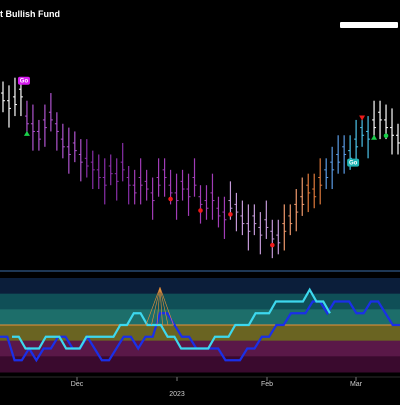 The height and width of the screenshot is (405, 400). What do you see at coordinates (362, 118) in the screenshot?
I see `down-triangle-marker` at bounding box center [362, 118].